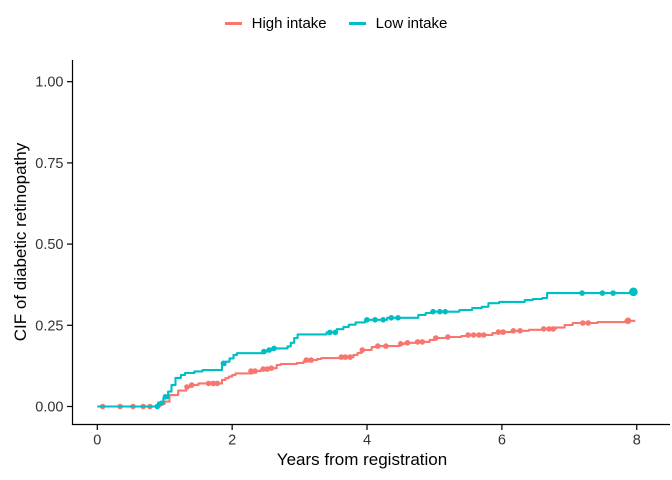 This screenshot has width=672, height=480. What do you see at coordinates (357, 23) in the screenshot?
I see `legend-key-line-low-intake` at bounding box center [357, 23].